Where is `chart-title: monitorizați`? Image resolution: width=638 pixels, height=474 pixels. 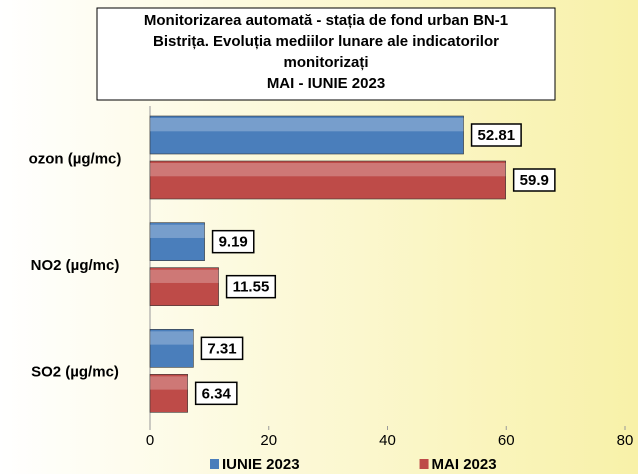
chart-title: monitorizați is located at coordinates (326, 62).